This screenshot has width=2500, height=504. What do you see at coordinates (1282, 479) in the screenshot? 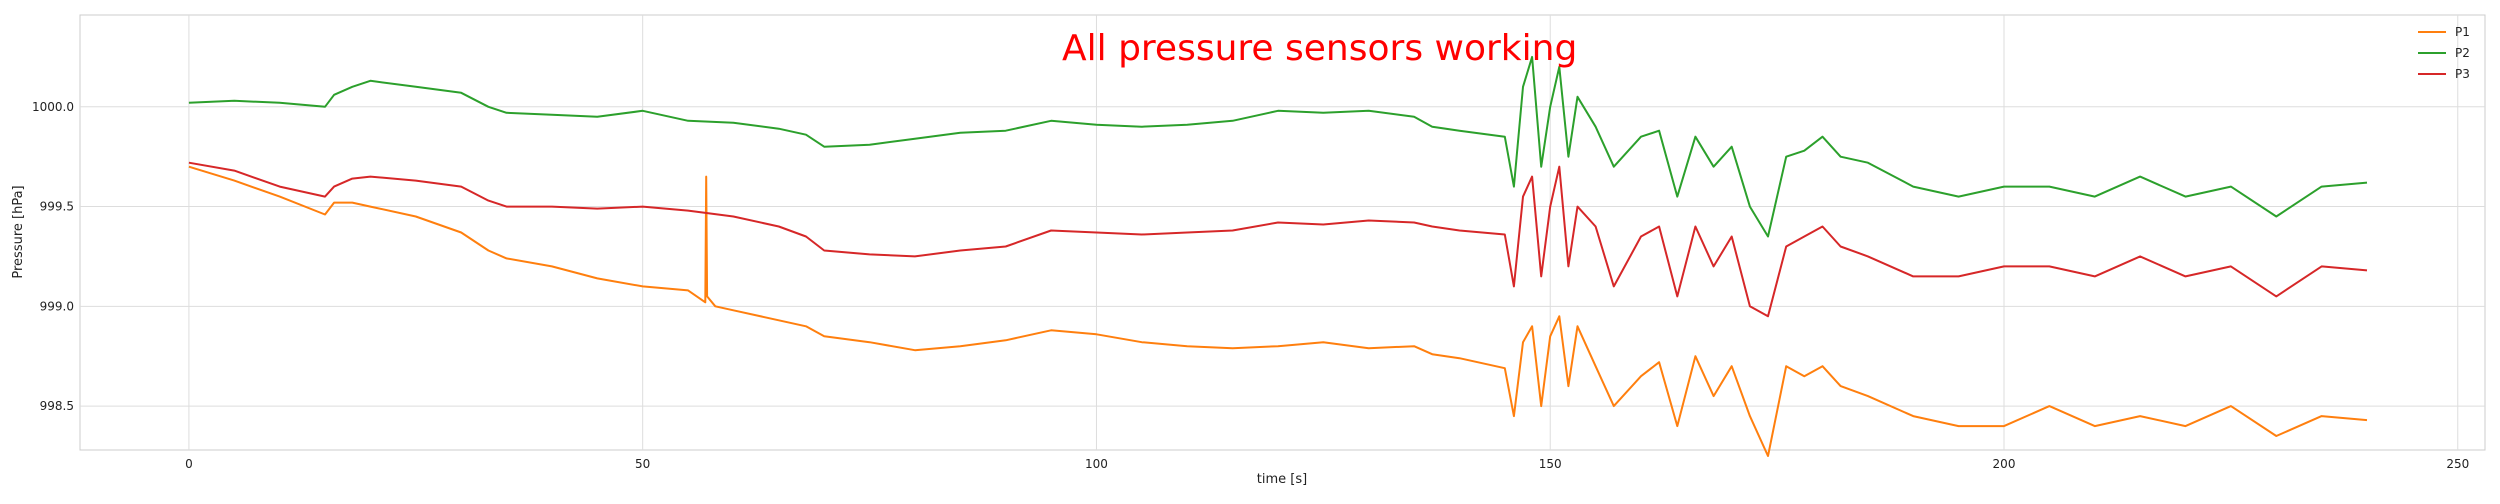
I see `x-axis-label: time [s]` at bounding box center [1282, 479].